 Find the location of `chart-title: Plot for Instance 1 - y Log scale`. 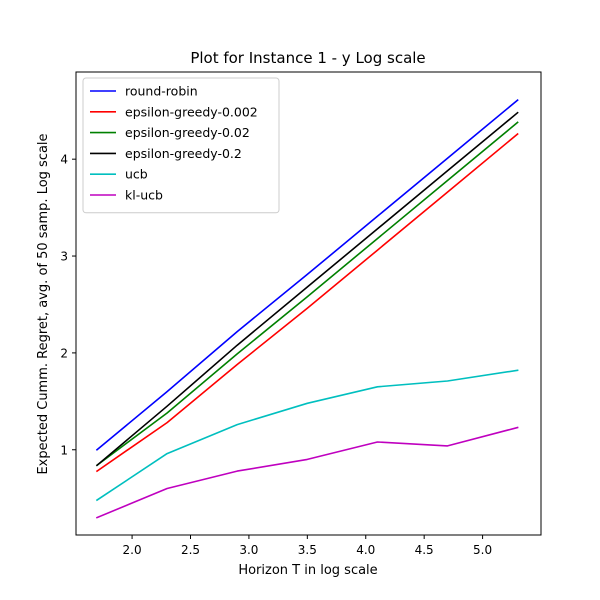

chart-title: Plot for Instance 1 - y Log scale is located at coordinates (307, 58).